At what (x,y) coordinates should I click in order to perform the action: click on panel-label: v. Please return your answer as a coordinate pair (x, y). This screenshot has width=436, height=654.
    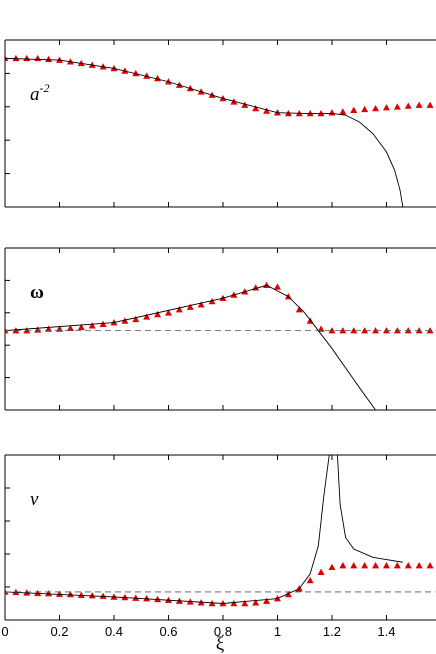
    Looking at the image, I should click on (34, 499).